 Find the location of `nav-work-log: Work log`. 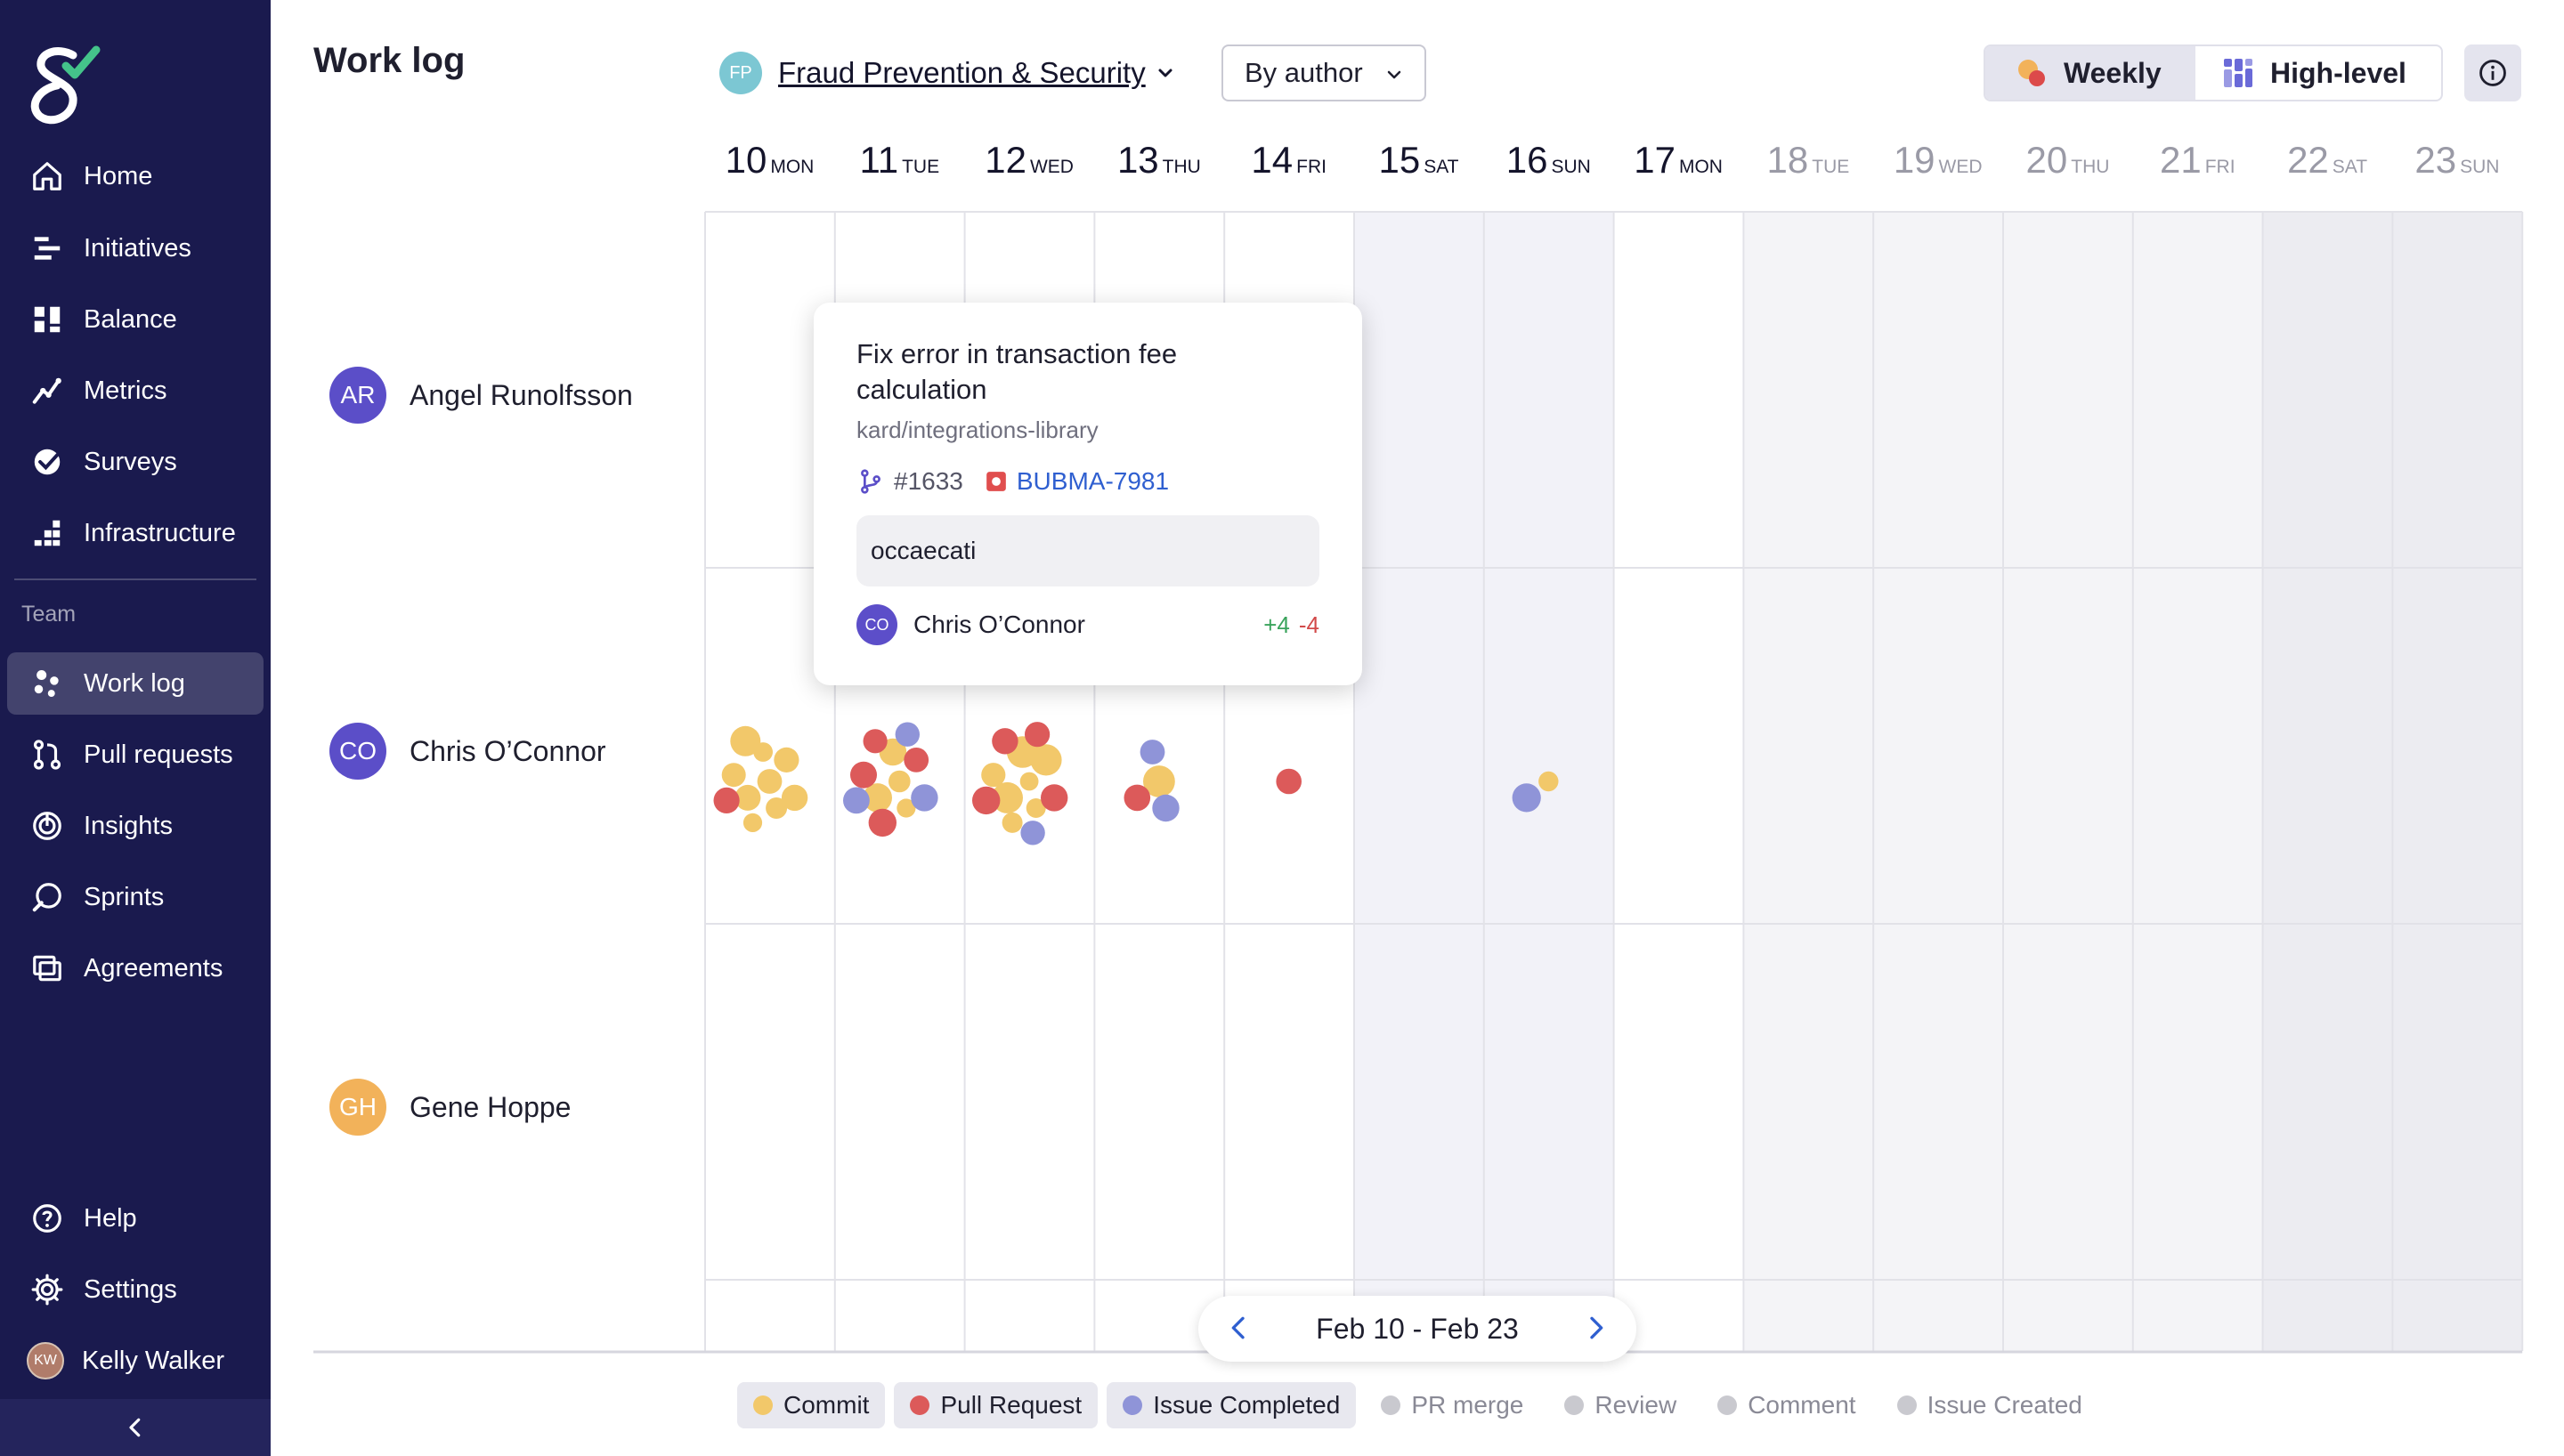

nav-work-log: Work log is located at coordinates (135, 683).